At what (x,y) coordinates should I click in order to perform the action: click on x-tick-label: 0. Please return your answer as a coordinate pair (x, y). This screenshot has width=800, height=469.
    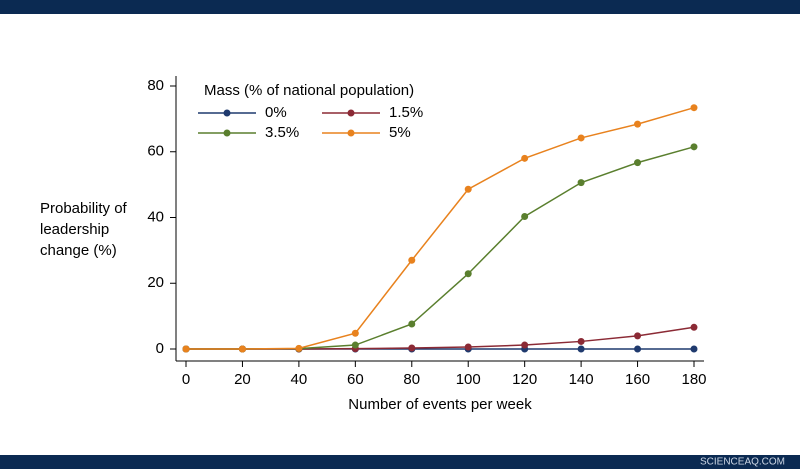
    Looking at the image, I should click on (186, 379).